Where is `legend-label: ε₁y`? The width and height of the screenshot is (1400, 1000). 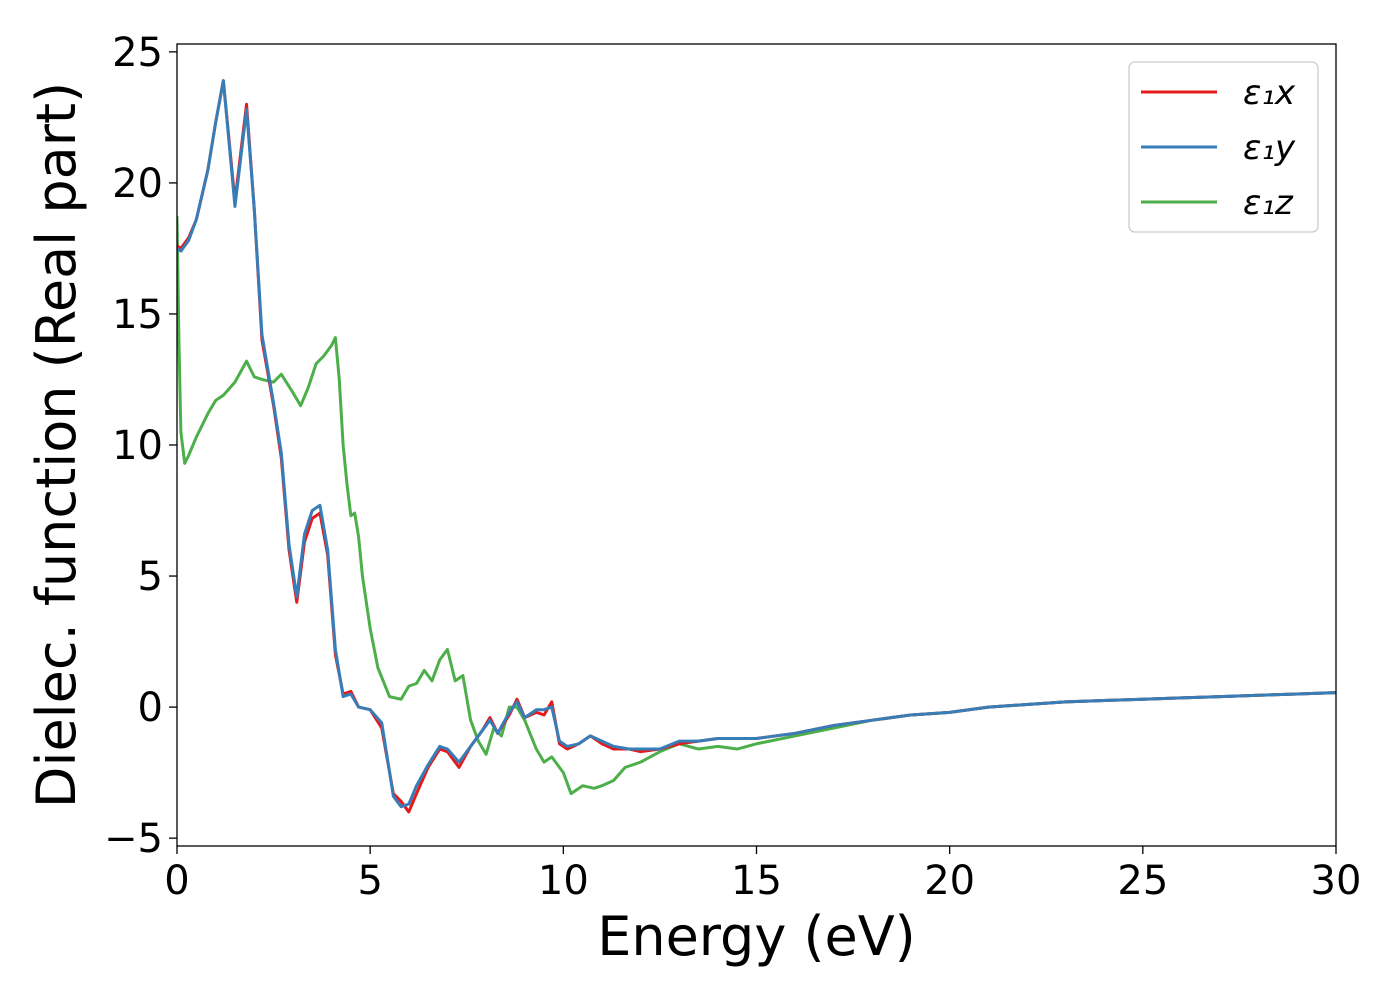
legend-label: ε₁y is located at coordinates (1269, 148).